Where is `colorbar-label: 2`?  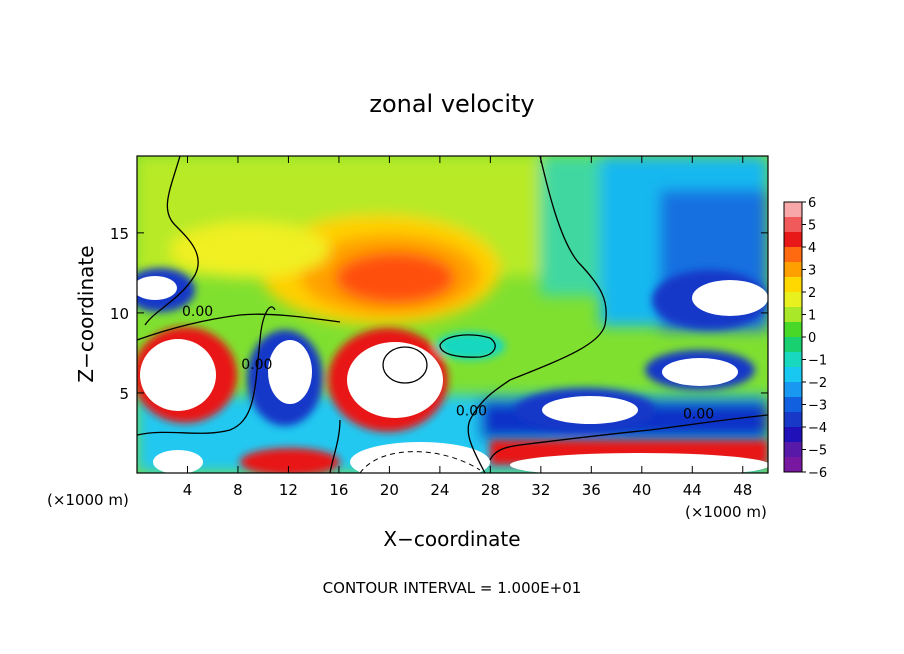
colorbar-label: 2 is located at coordinates (812, 293).